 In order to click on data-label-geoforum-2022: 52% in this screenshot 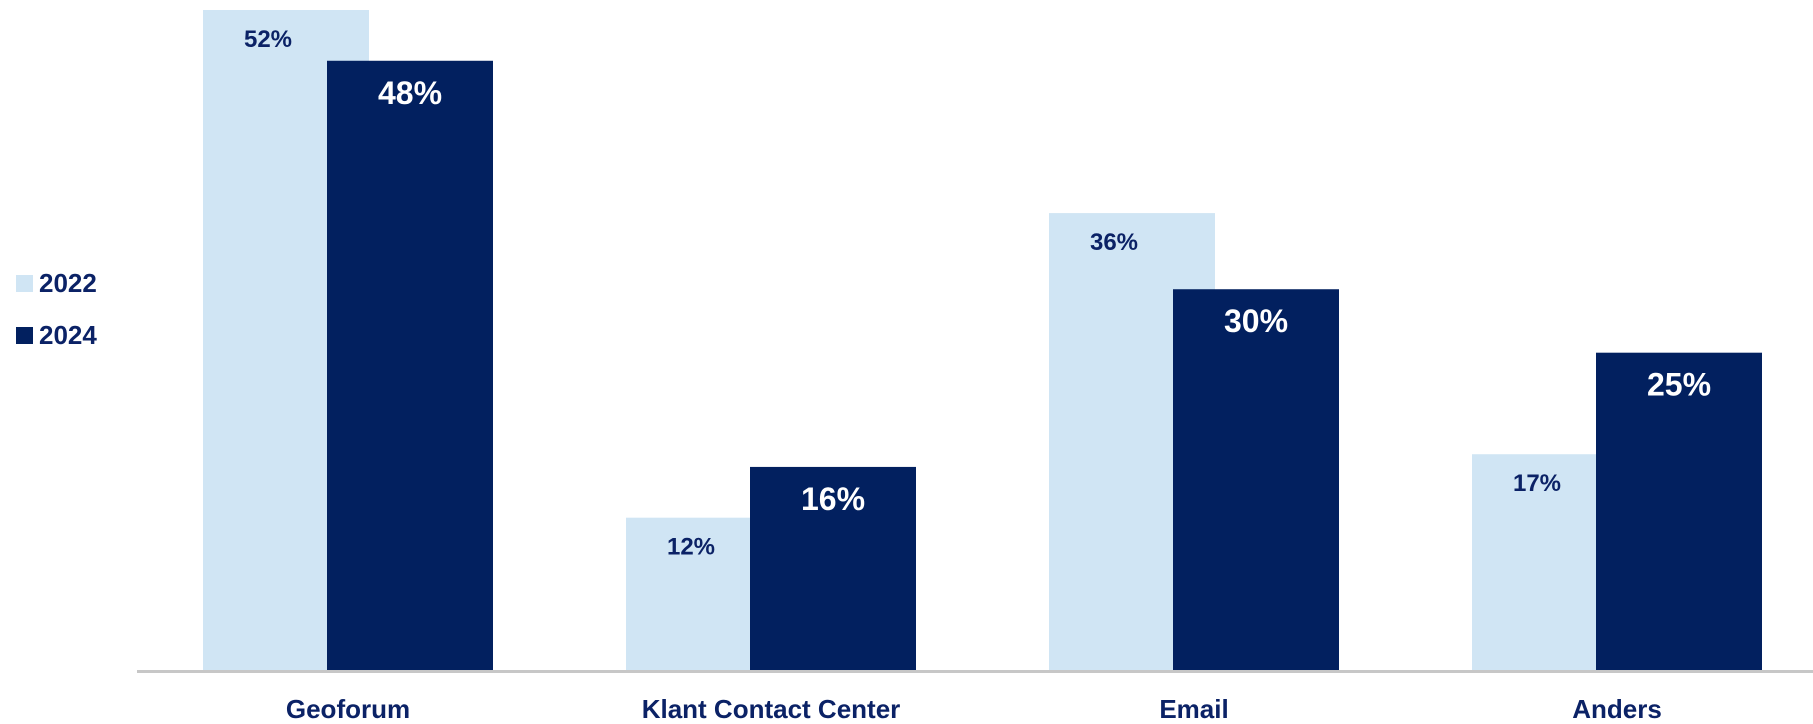, I will do `click(268, 39)`.